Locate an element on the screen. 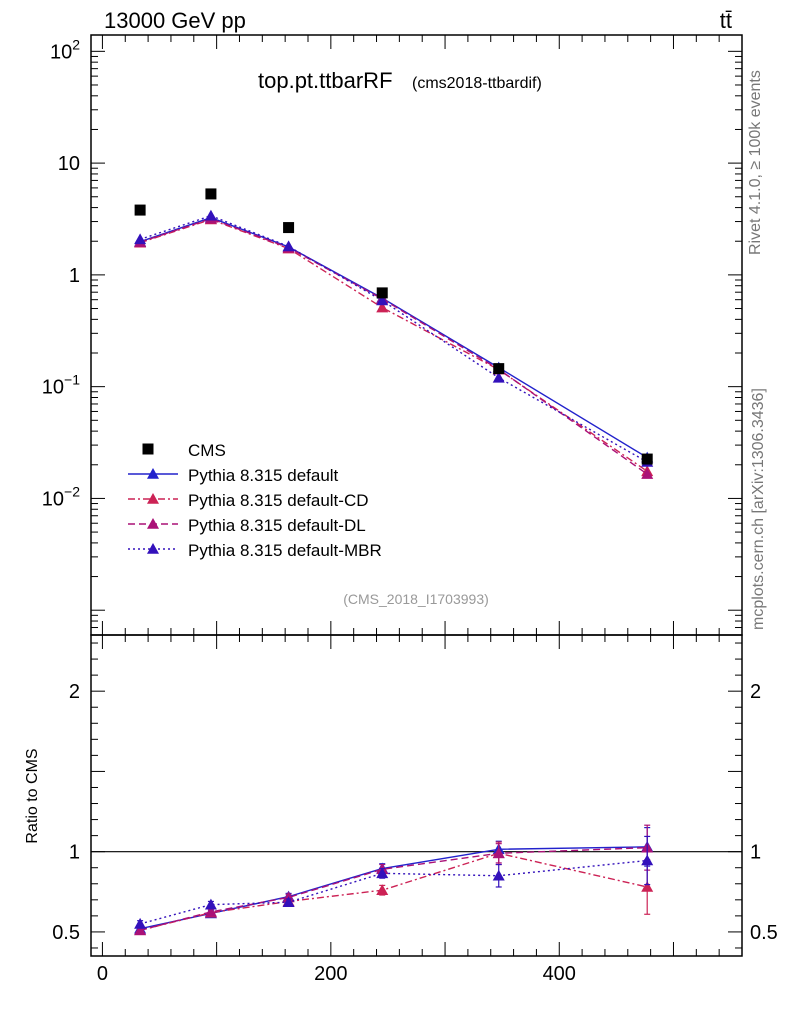  ratio-y-tick-label: 1 is located at coordinates (74, 853).